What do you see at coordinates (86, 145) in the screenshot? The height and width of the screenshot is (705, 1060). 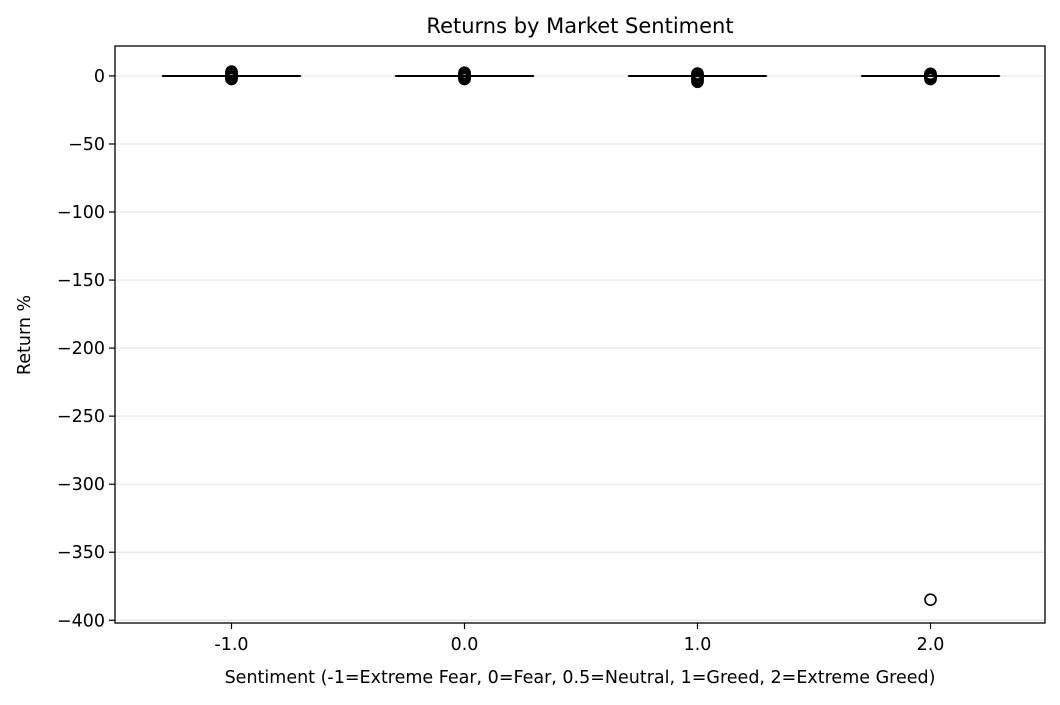 I see `y-tick-label: −50` at bounding box center [86, 145].